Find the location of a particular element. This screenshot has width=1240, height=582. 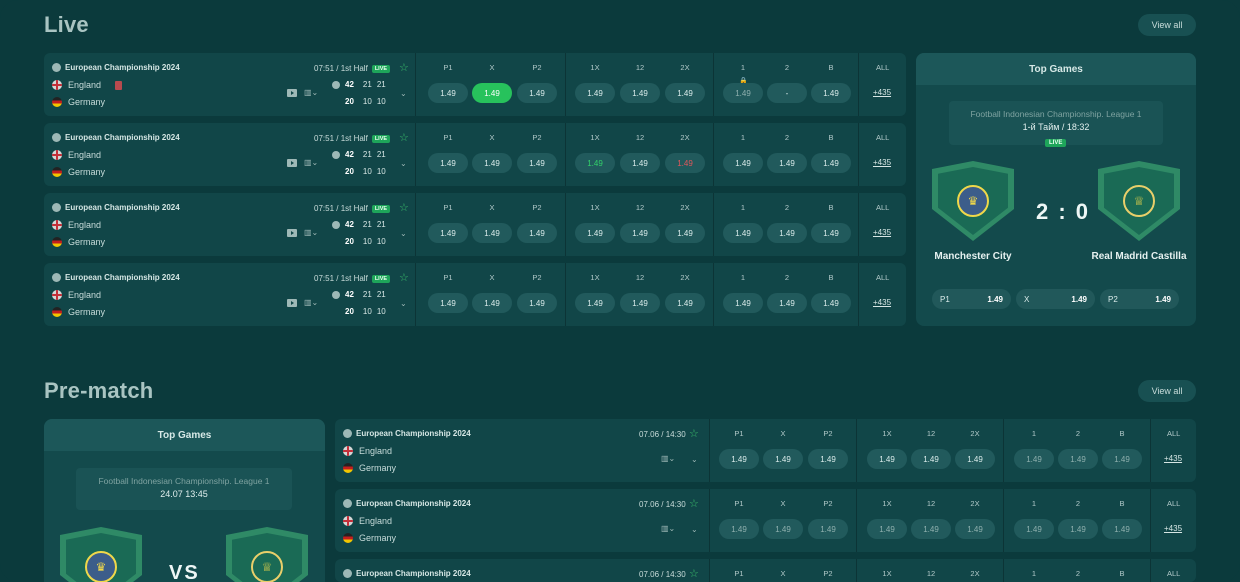

england-flag-icon is located at coordinates (348, 521).